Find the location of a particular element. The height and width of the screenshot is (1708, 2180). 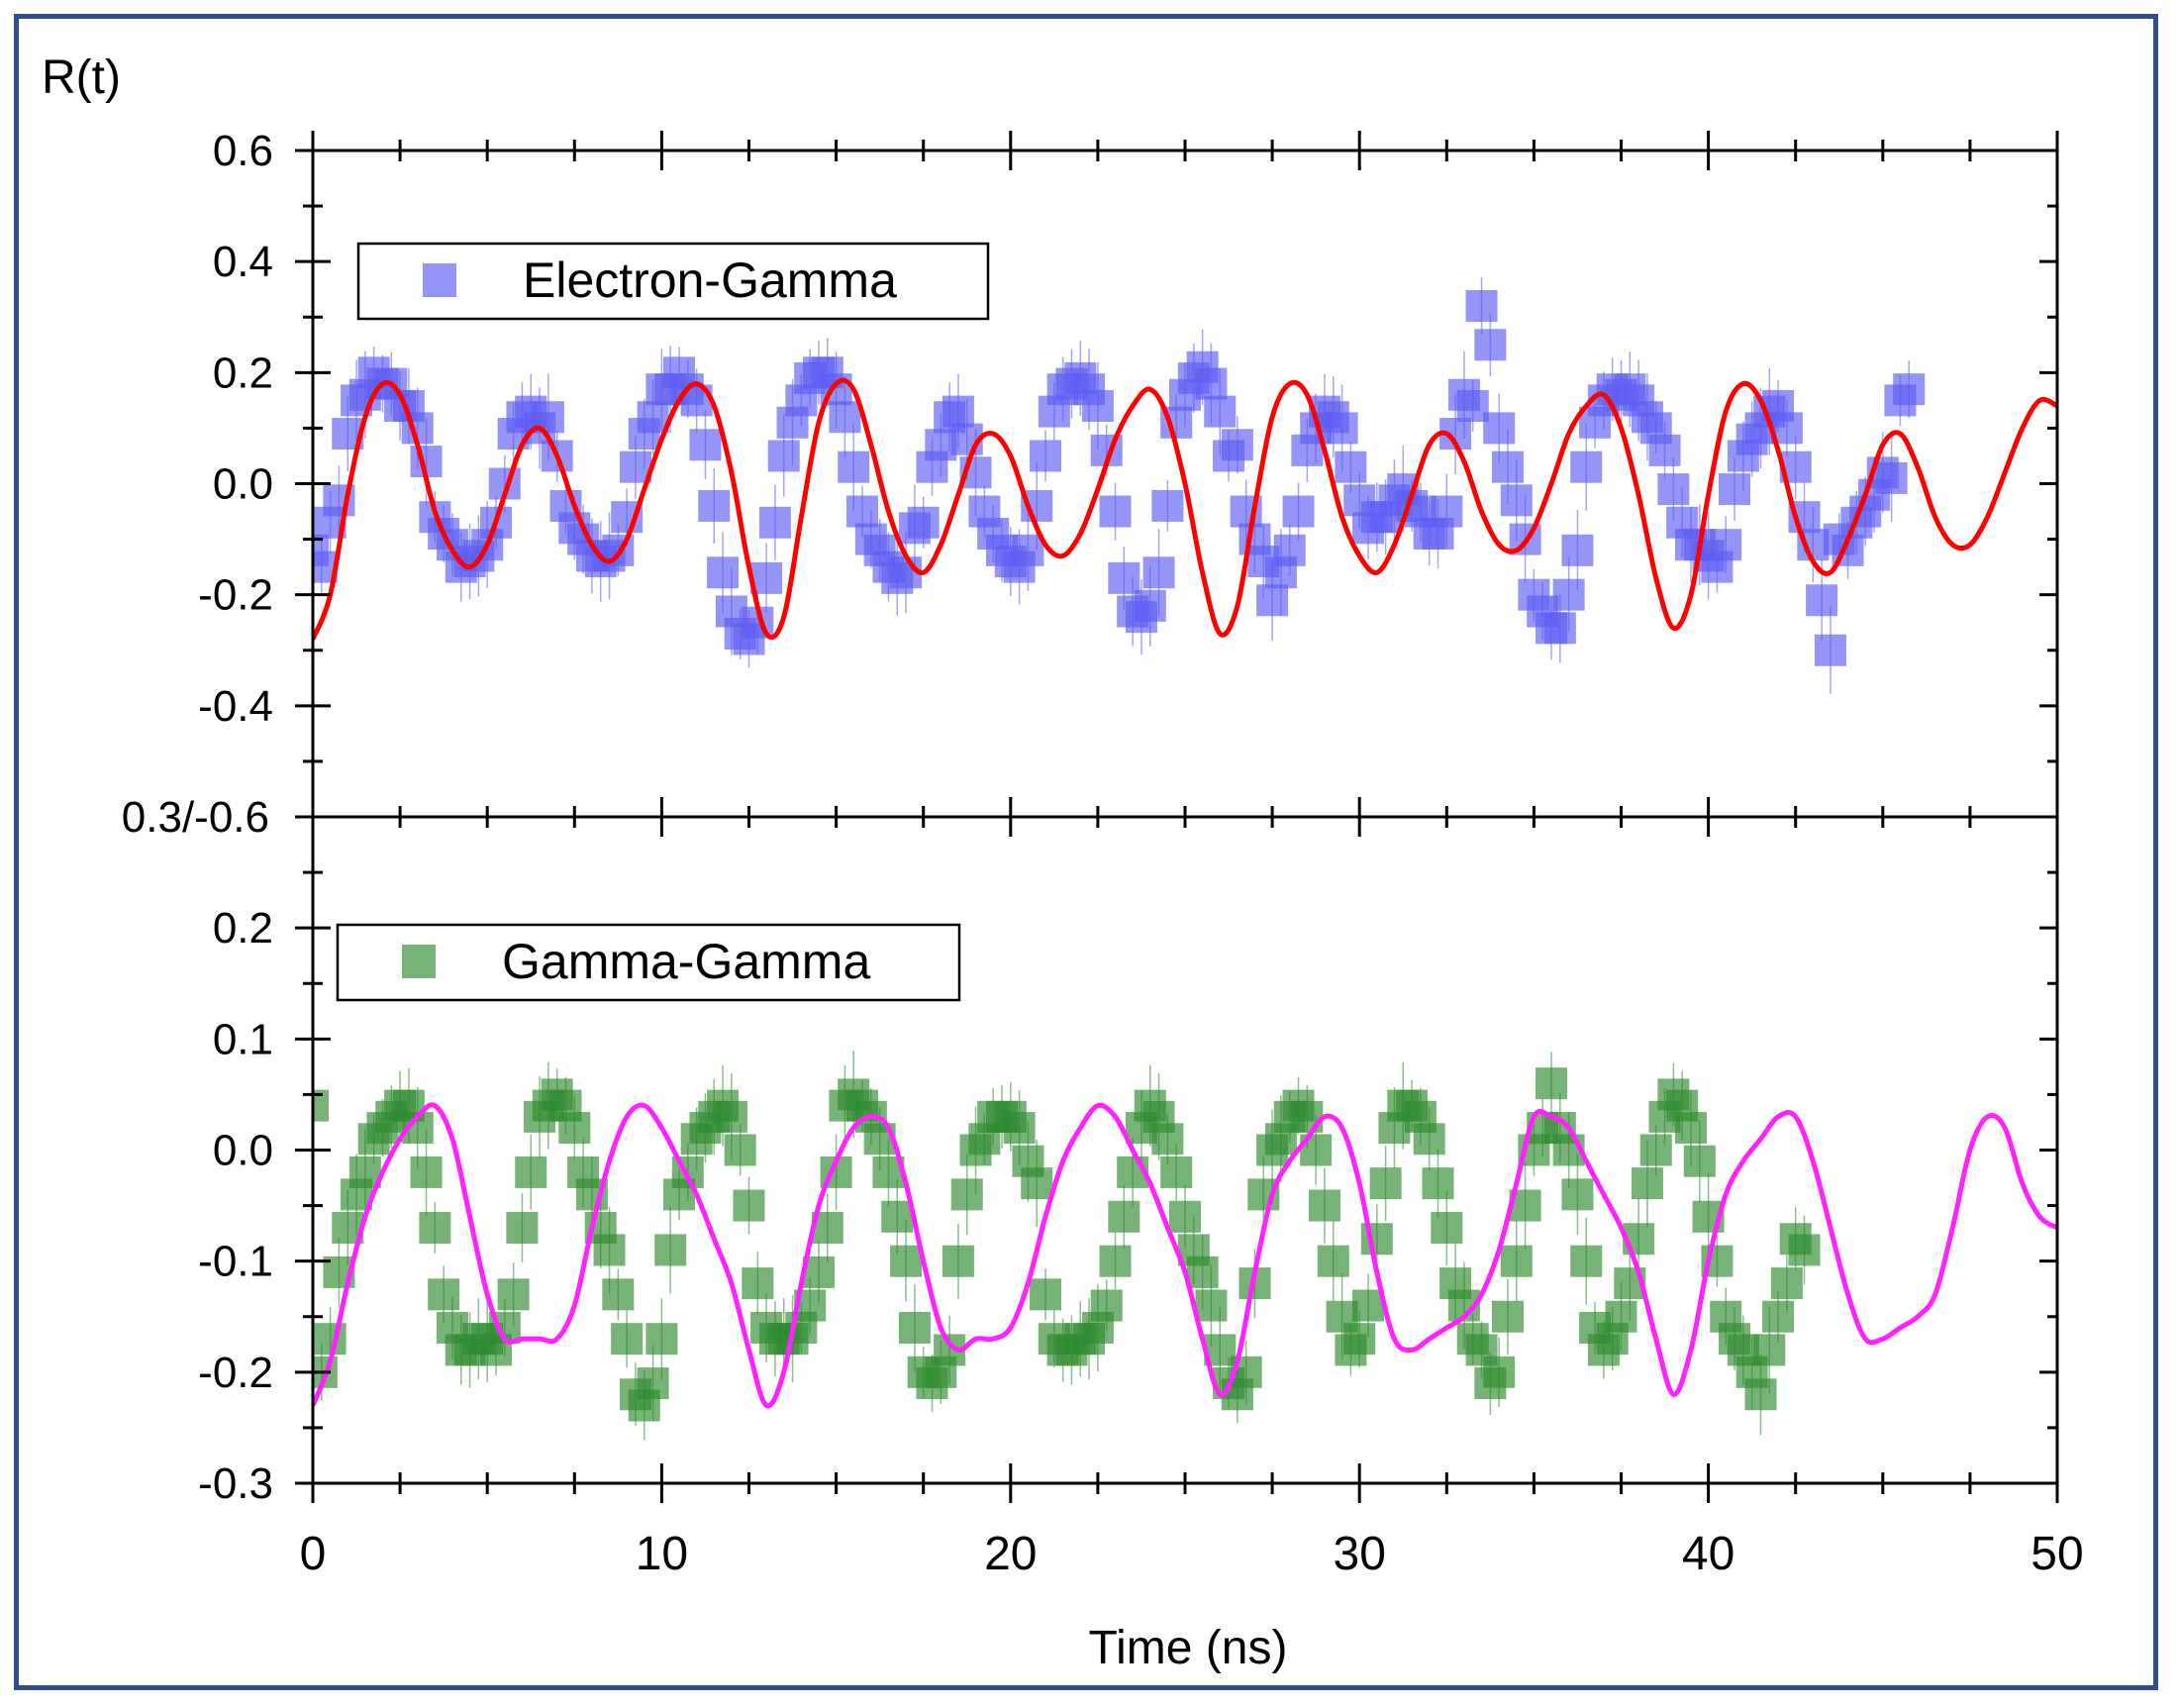

bottom-y-tick-label: 0.1 is located at coordinates (243, 1039).